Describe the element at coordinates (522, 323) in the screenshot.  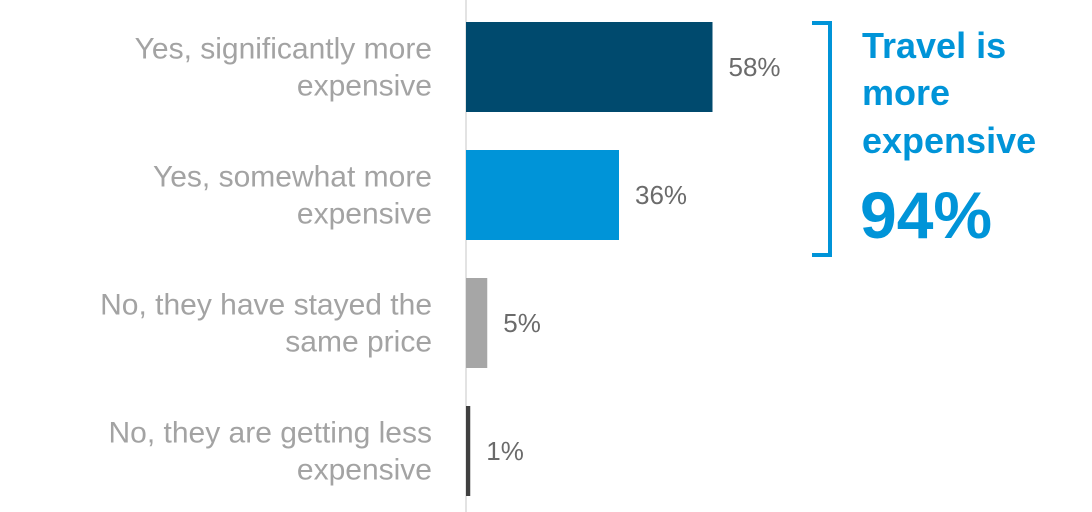
I see `value-label-3: 5%` at that location.